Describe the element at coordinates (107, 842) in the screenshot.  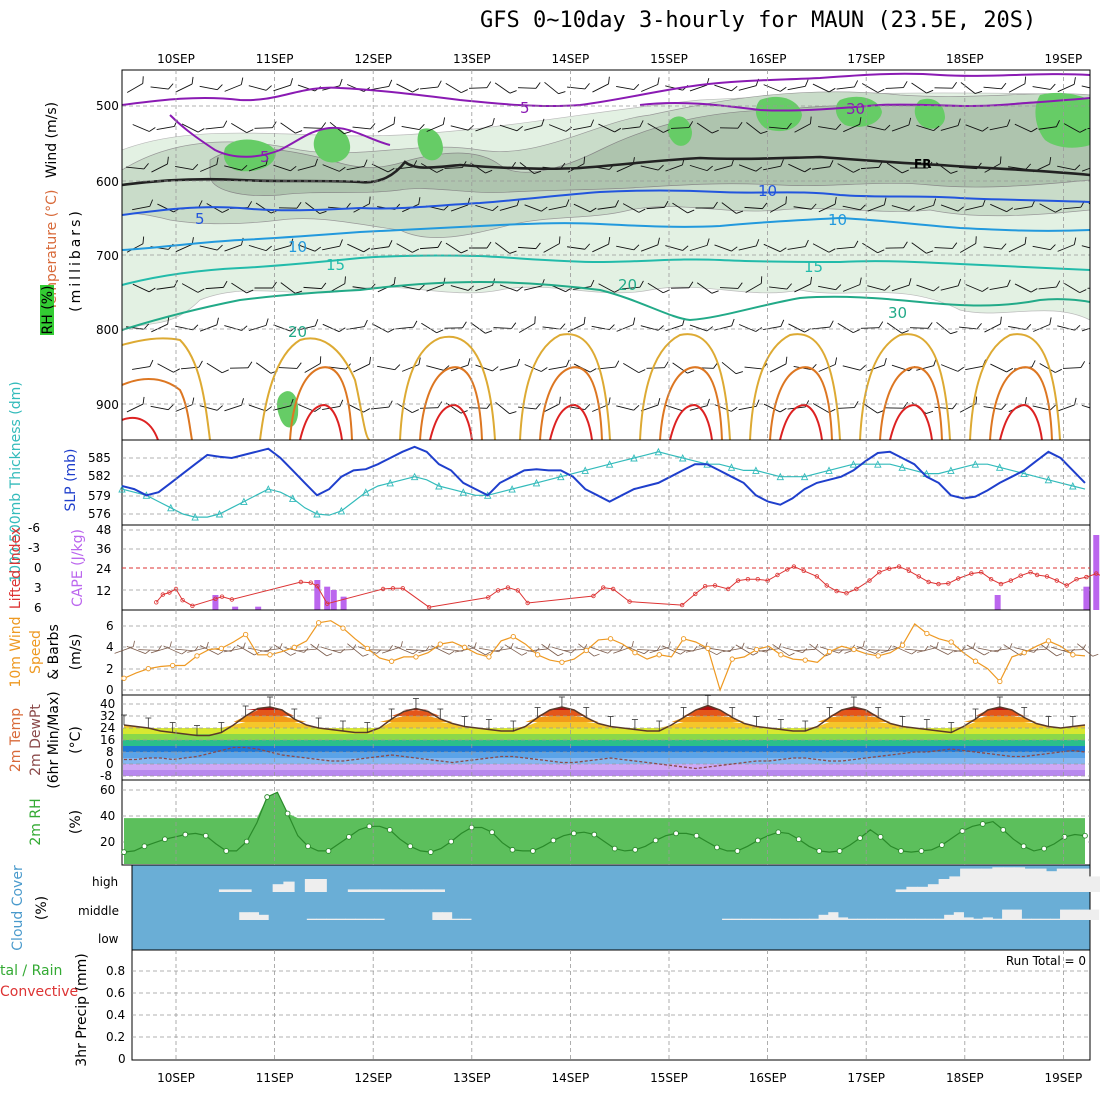
I see `rh-tick: 20` at that location.